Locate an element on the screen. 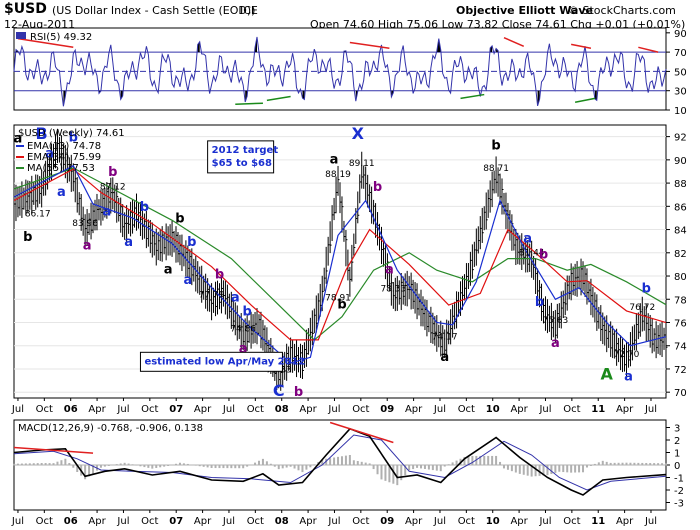 The height and width of the screenshot is (530, 700). price-y-tick-label: 82 is located at coordinates (680, 254).